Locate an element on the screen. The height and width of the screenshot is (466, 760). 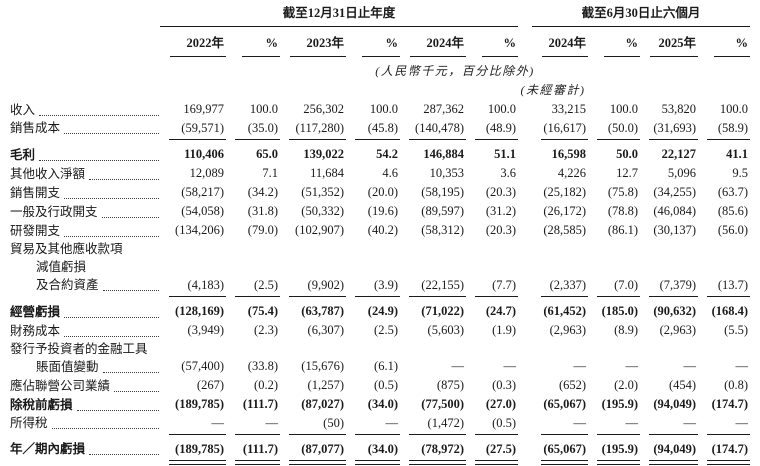
cell-value: (45.8) is located at coordinates (373, 130).